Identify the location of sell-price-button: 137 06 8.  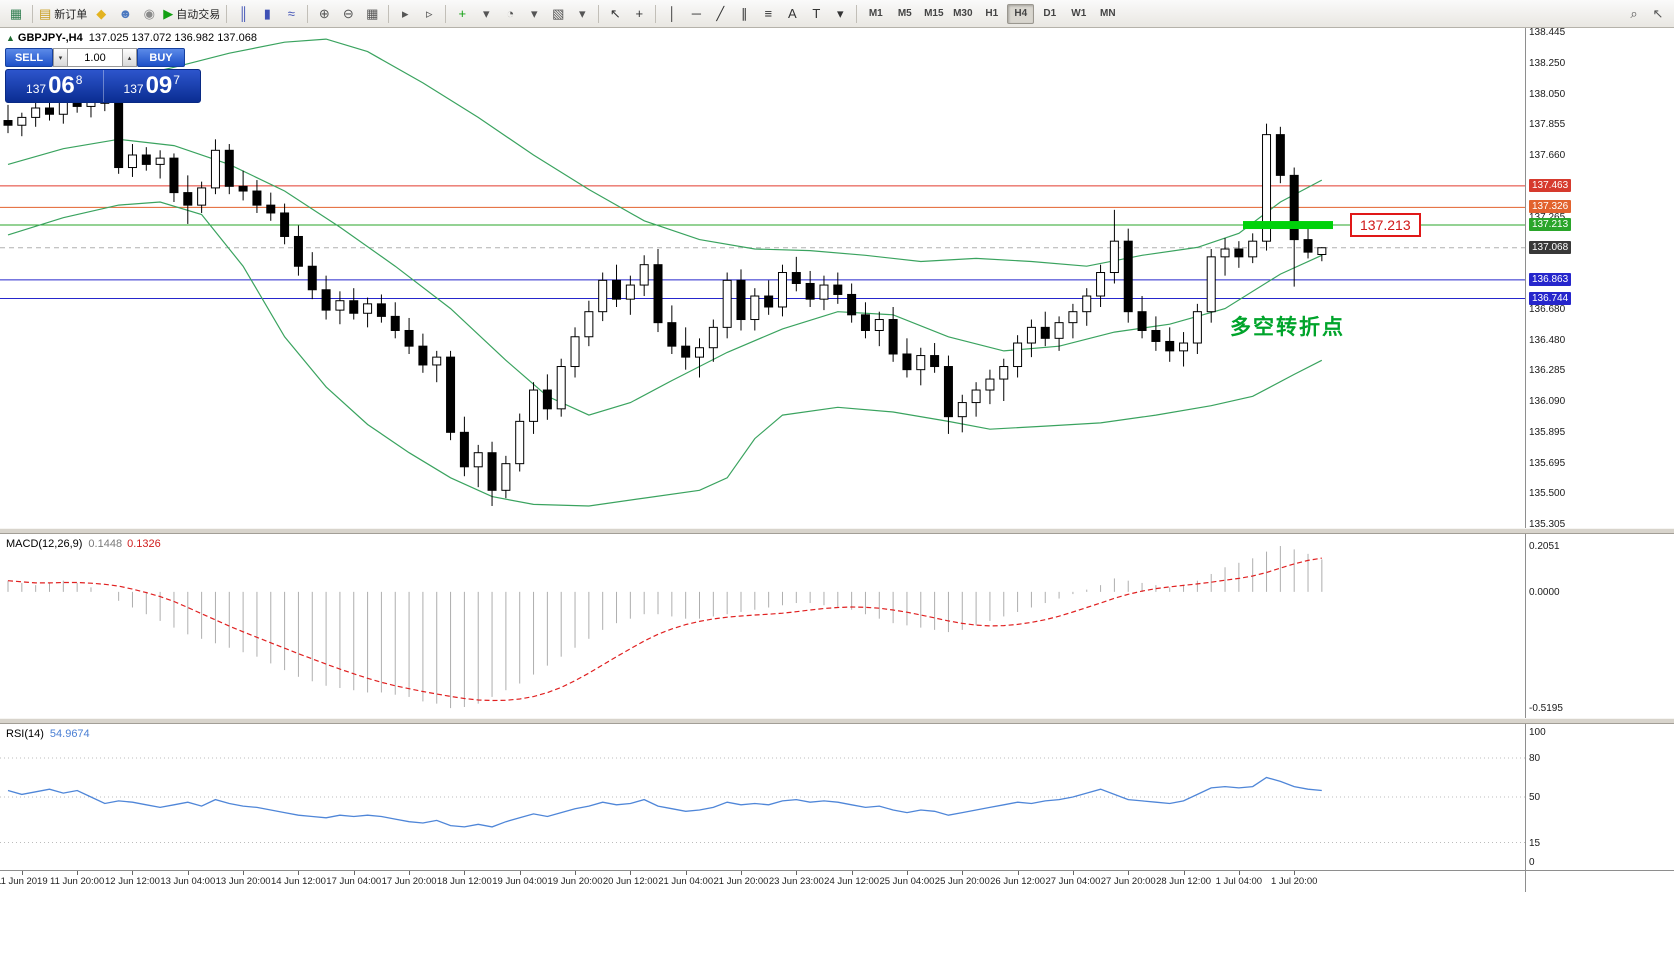
(55, 86).